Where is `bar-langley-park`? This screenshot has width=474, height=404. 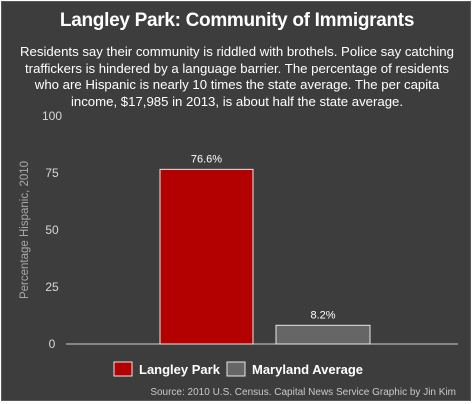 bar-langley-park is located at coordinates (206, 256).